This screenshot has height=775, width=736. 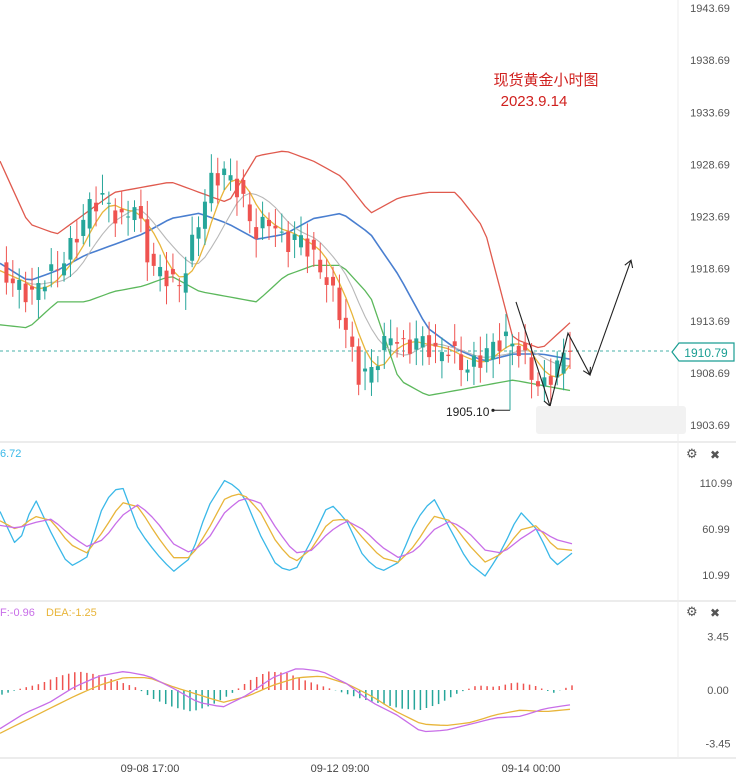 I want to click on x-axis-tick-label: 09-08 17:00, so click(x=150, y=769).